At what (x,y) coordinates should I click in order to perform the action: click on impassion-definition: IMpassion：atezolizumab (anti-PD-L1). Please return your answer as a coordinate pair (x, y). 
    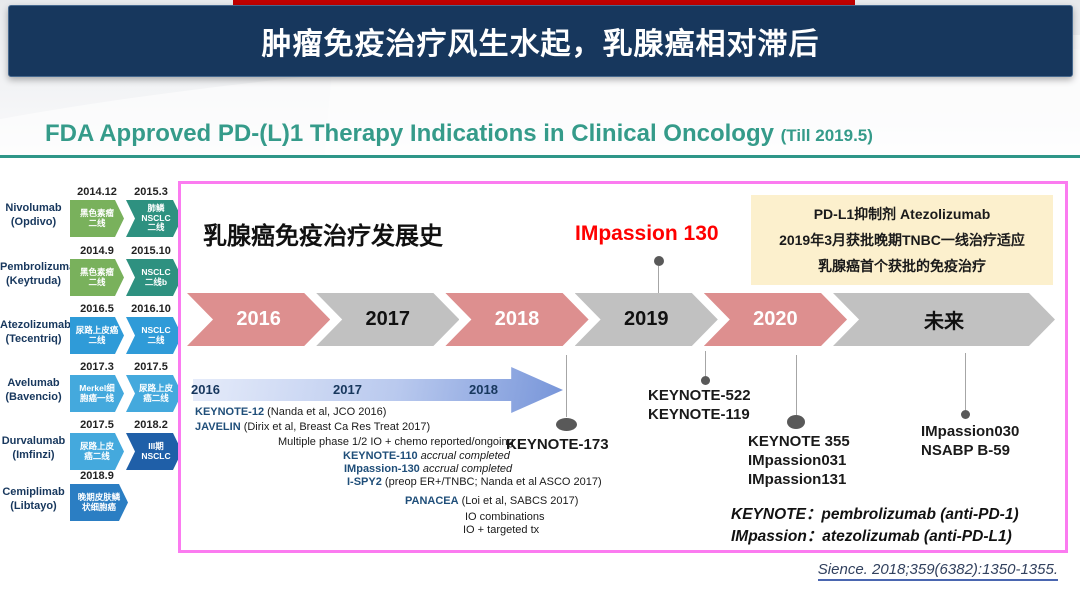
    Looking at the image, I should click on (871, 536).